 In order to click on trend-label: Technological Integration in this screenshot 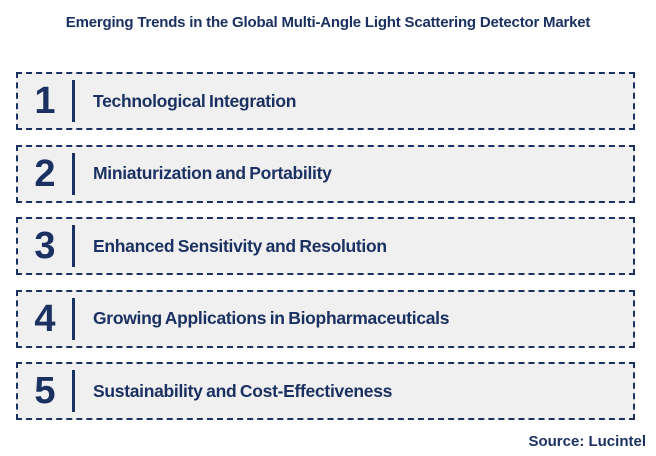, I will do `click(195, 100)`.